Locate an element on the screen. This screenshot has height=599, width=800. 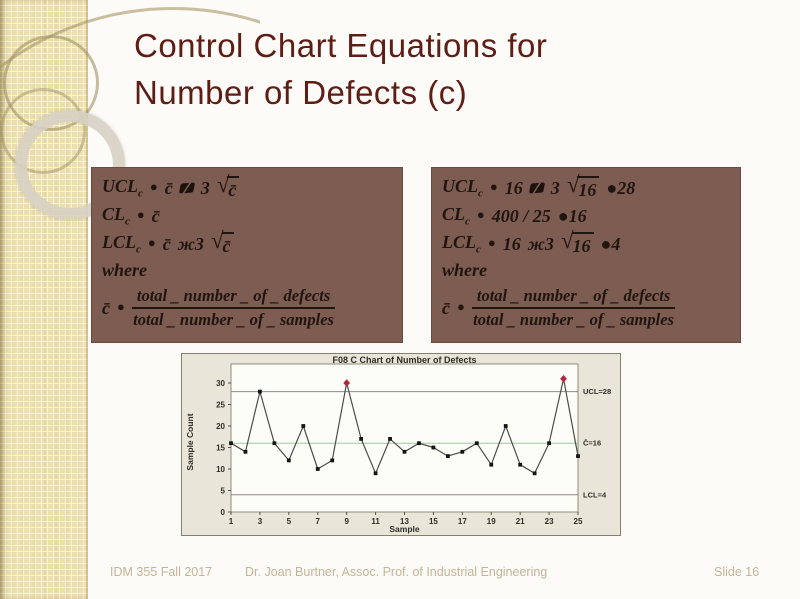
svg-text: 10 is located at coordinates (220, 469).